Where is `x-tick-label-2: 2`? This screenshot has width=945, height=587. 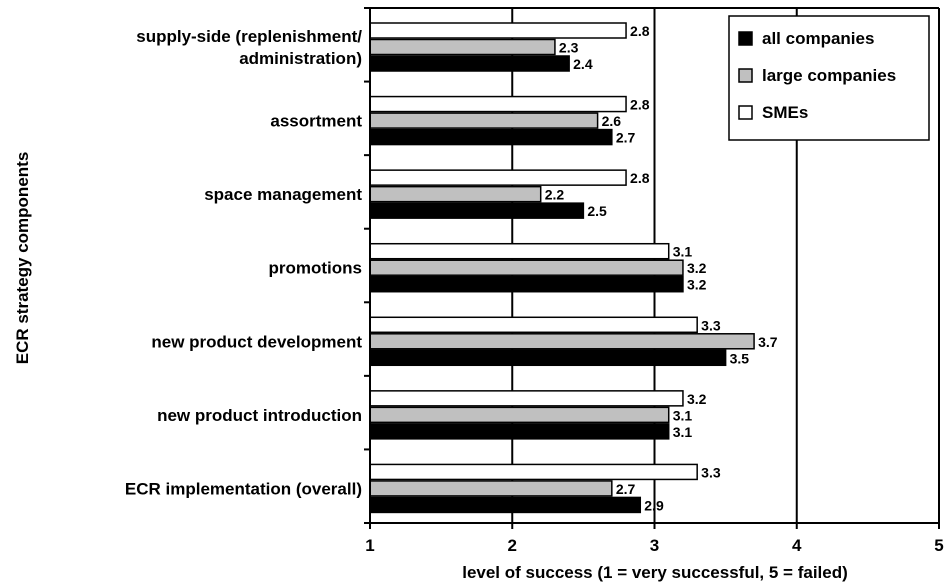 x-tick-label-2: 2 is located at coordinates (512, 545).